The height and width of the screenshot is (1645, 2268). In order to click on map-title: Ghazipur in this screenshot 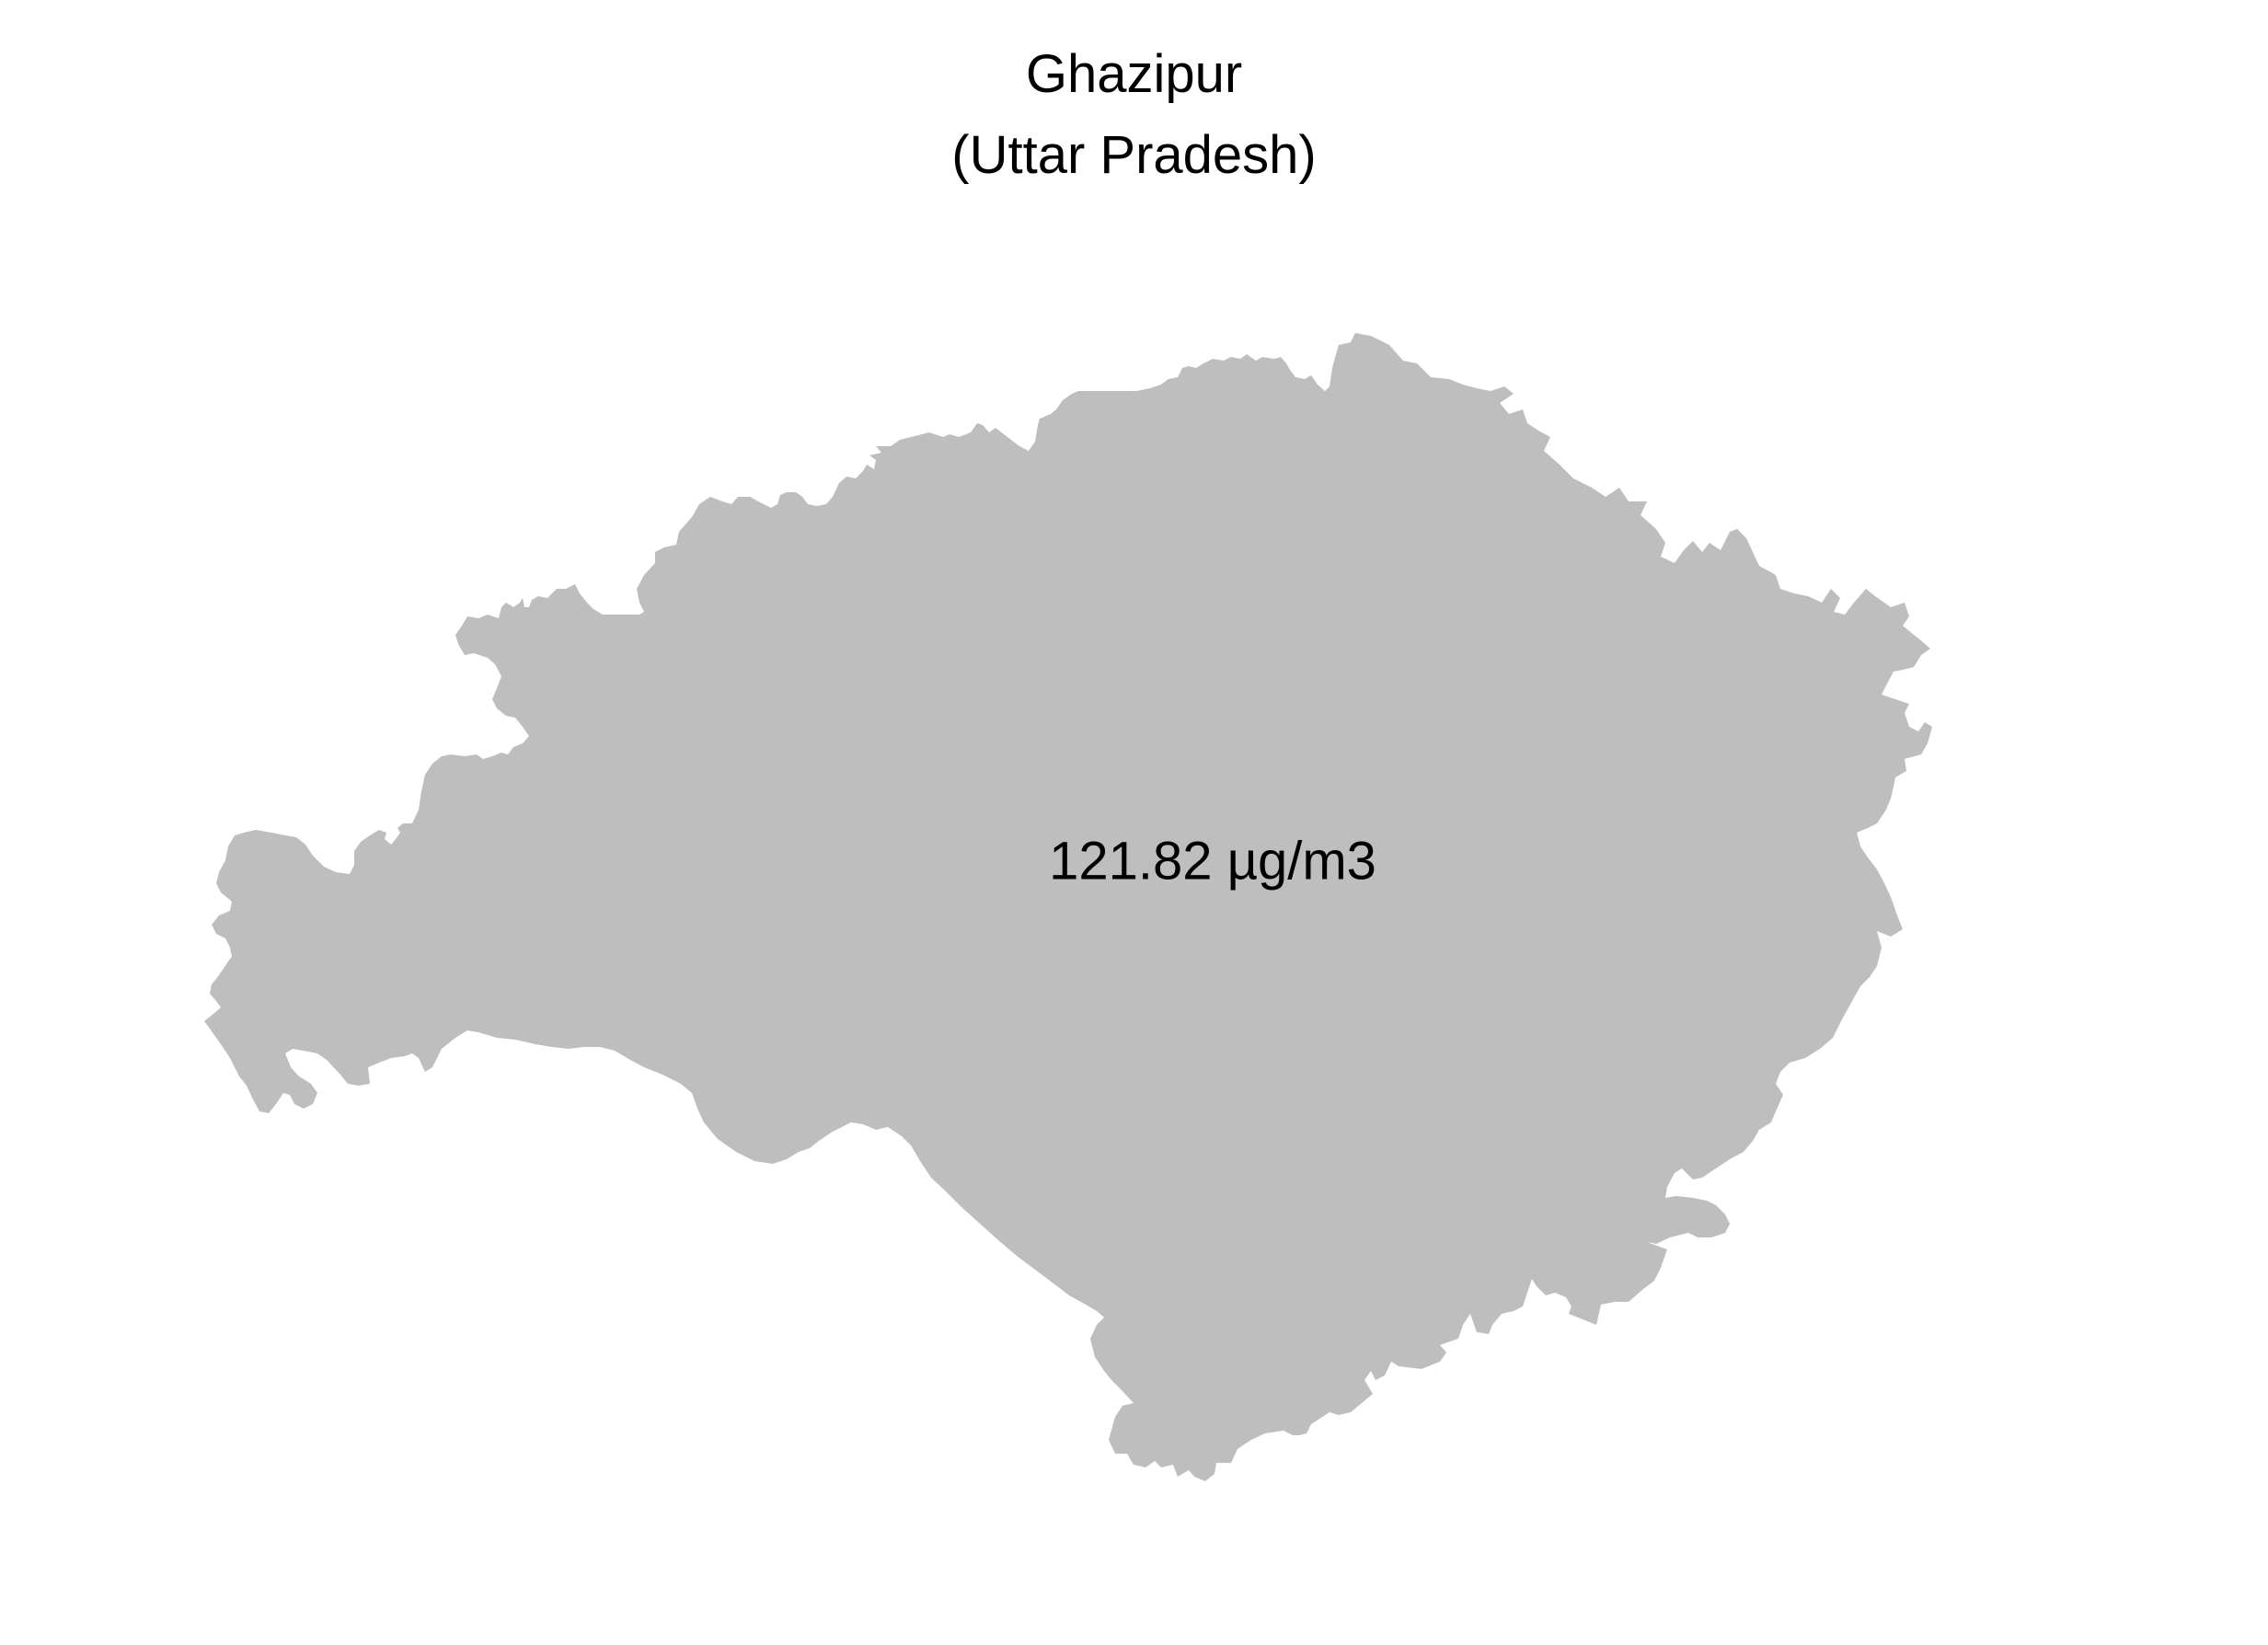, I will do `click(1134, 74)`.